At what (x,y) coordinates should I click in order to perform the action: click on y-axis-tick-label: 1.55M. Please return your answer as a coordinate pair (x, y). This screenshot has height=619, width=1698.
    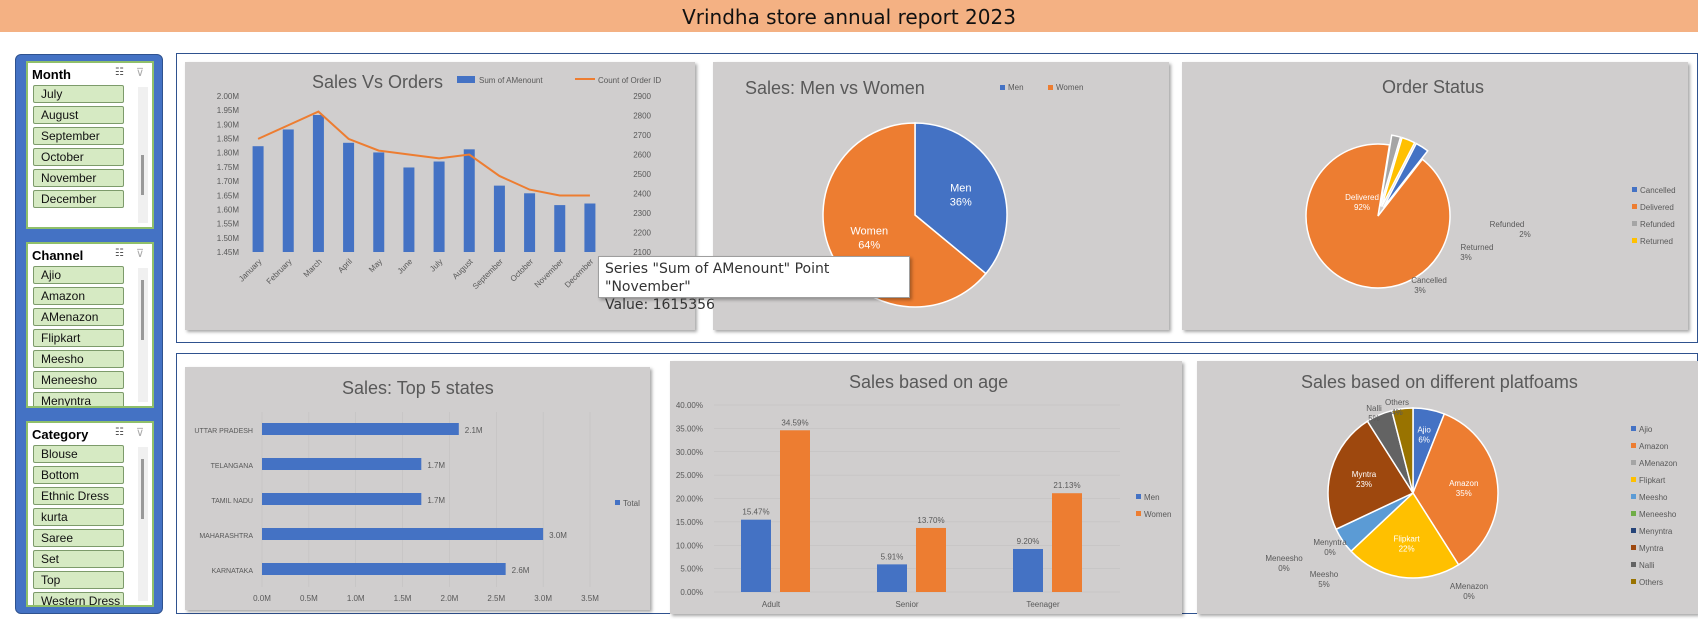
    Looking at the image, I should click on (228, 224).